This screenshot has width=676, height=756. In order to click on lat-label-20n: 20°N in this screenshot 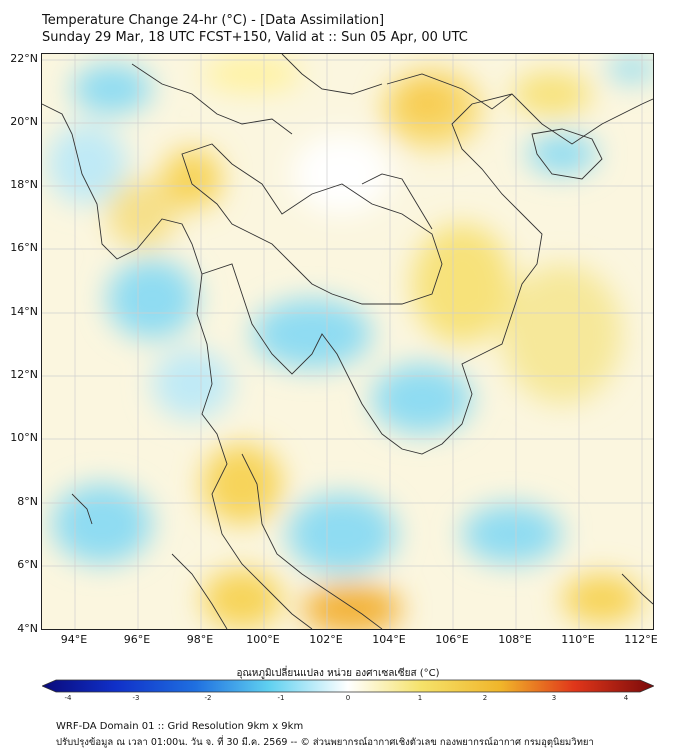, I will do `click(24, 121)`.